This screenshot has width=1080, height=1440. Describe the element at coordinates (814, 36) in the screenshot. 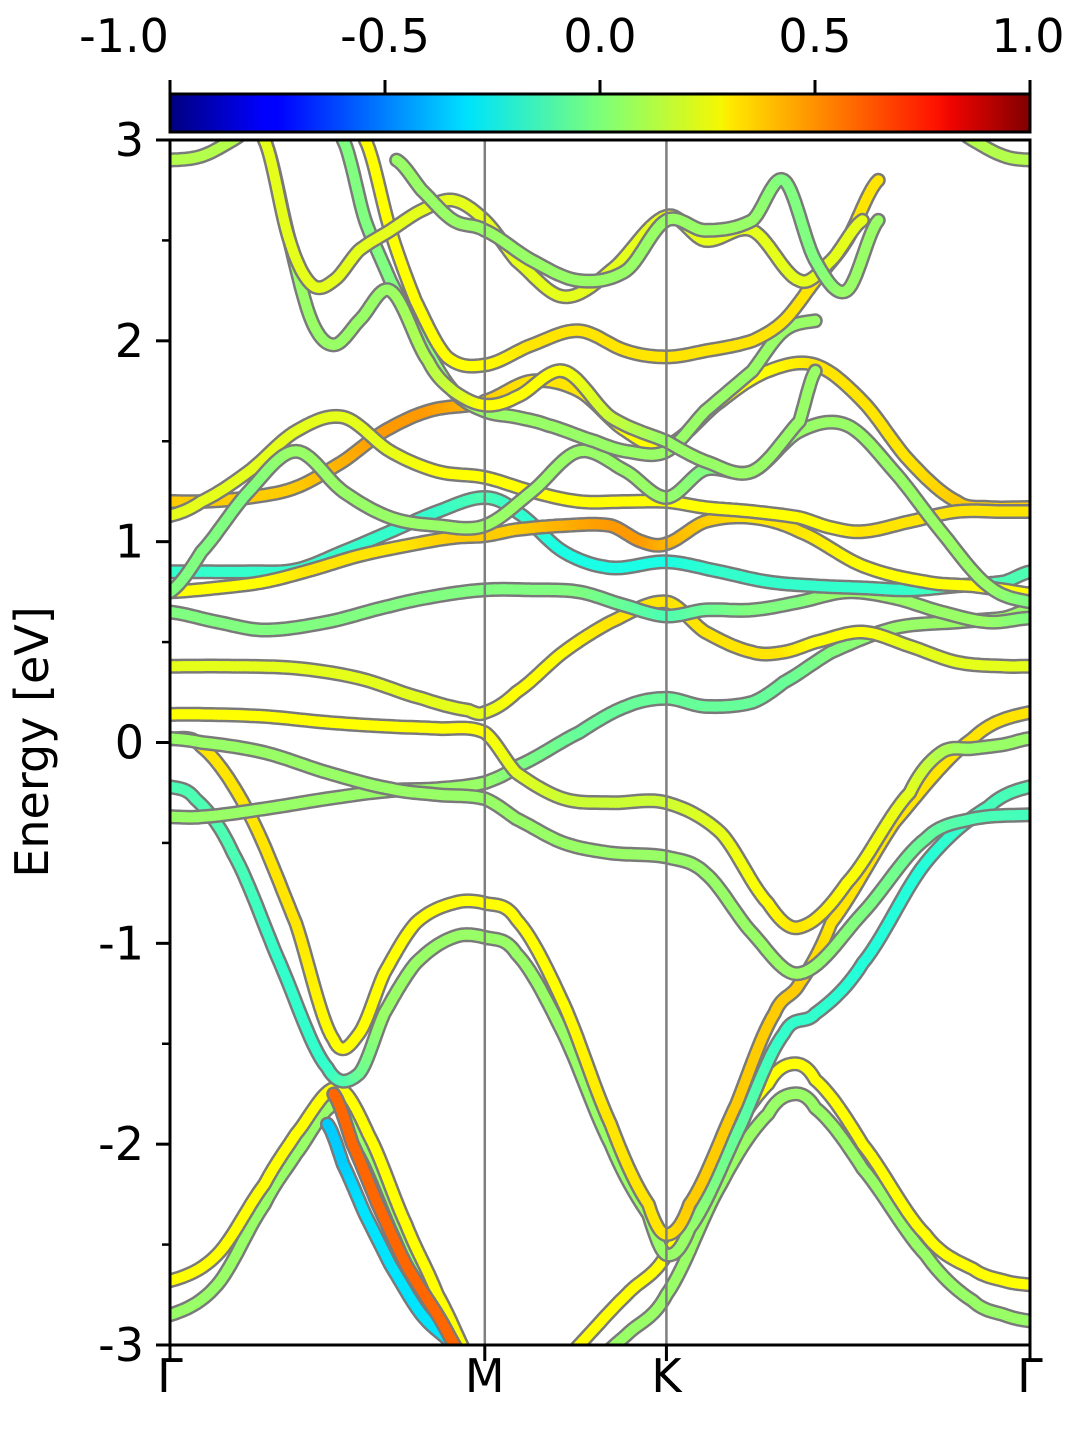

I see `colorbar-tick-label: 0.5` at that location.